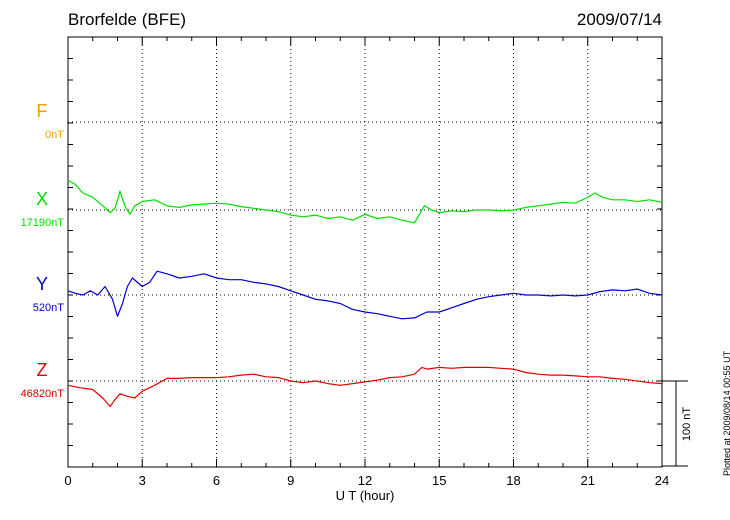  What do you see at coordinates (42, 199) in the screenshot?
I see `series-name-x: X` at bounding box center [42, 199].